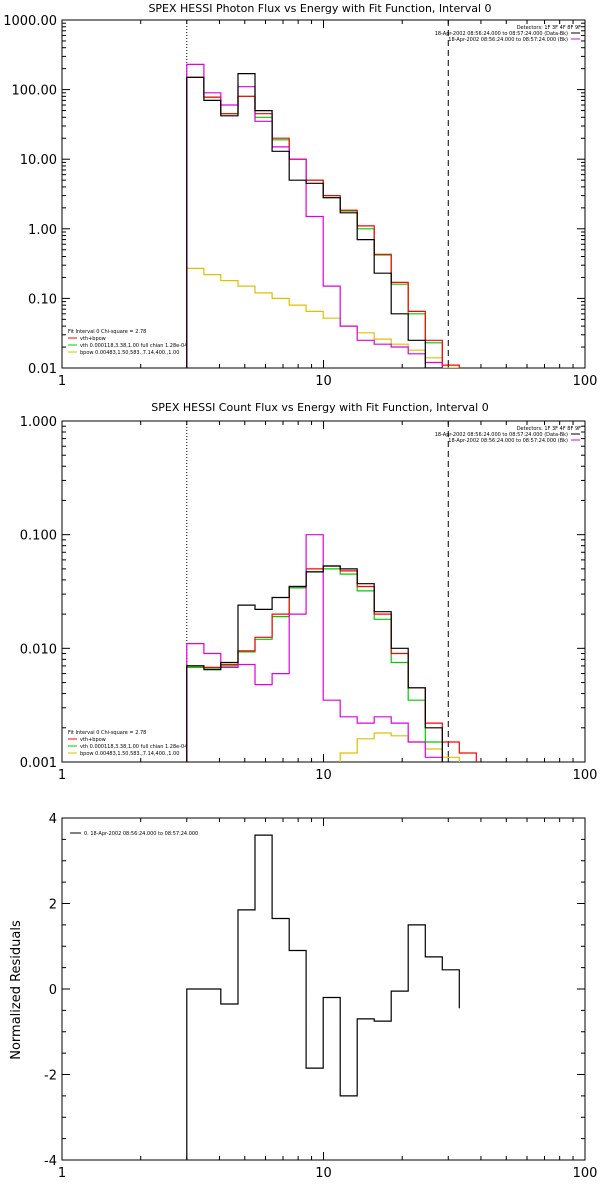 This screenshot has width=600, height=1200. I want to click on y-tick-label: 10.00, so click(38, 160).